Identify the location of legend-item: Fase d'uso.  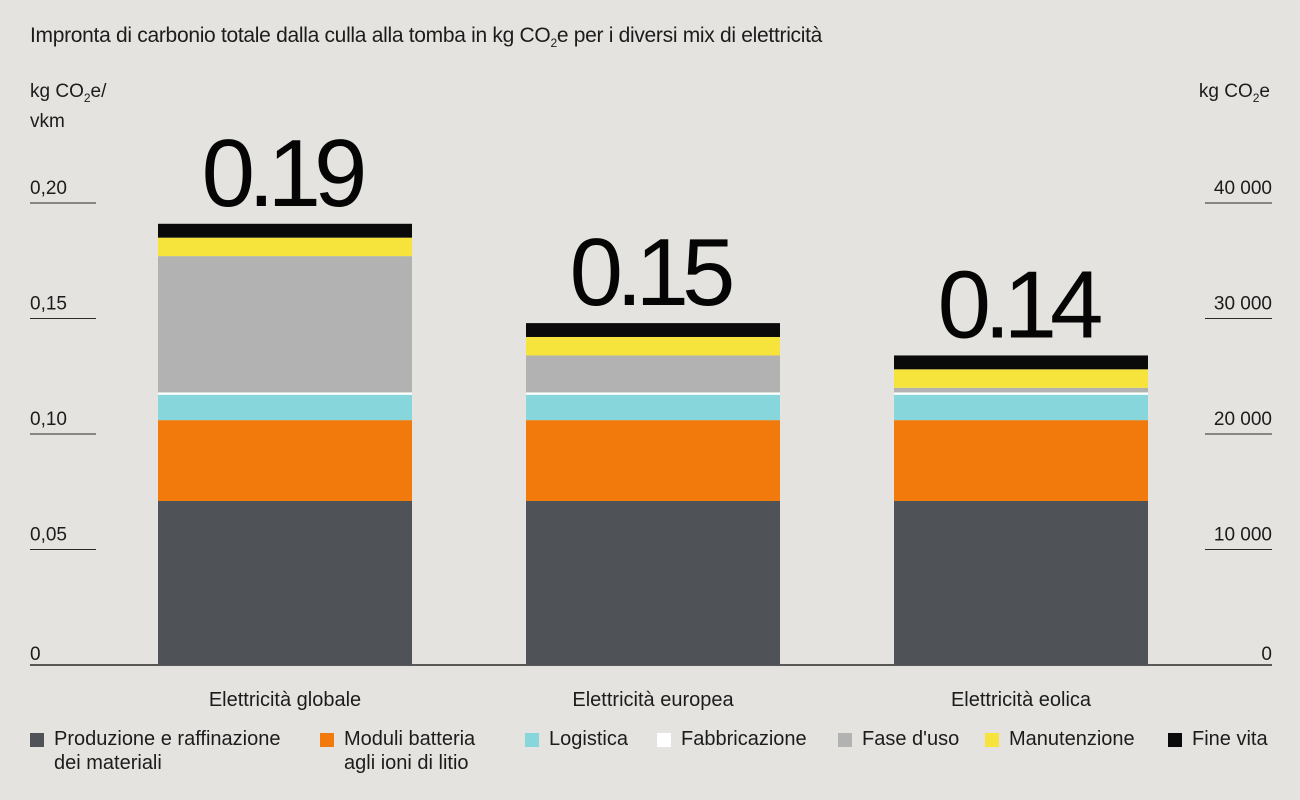
(898, 739).